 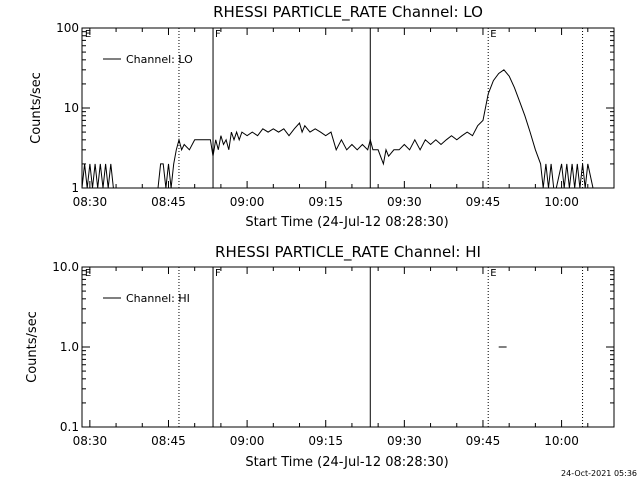 I want to click on legend-lo: Channel: LO, so click(x=148, y=59).